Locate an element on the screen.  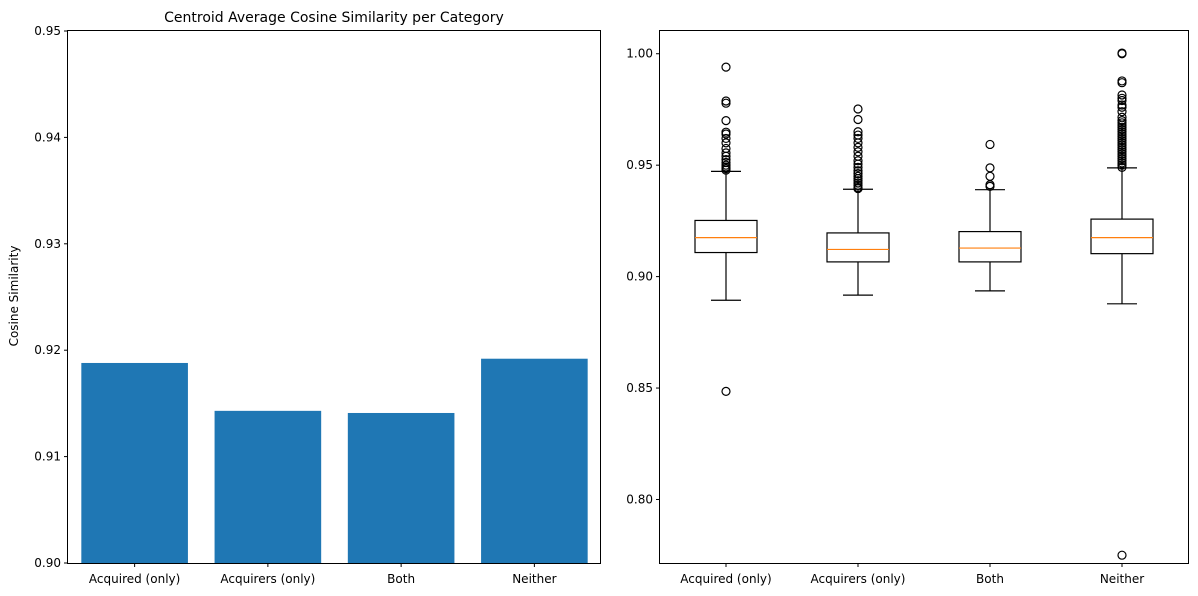
box-plot-y-ticks: 0.80 0.85 0.90 0.95 1.00 is located at coordinates (643, 276).